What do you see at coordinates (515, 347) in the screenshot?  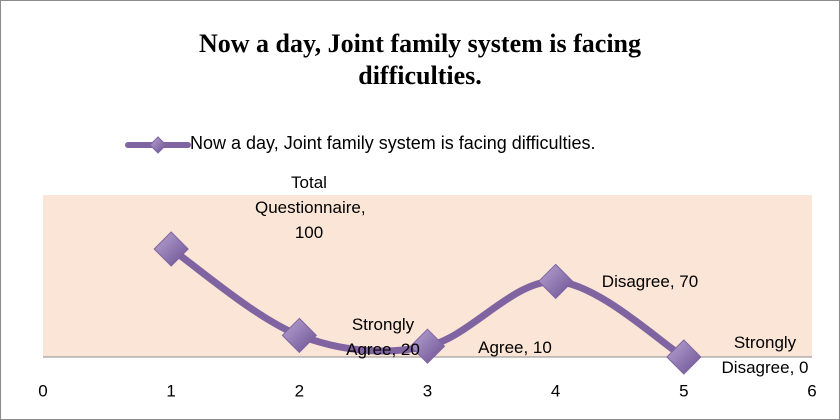 I see `data-label: Agree, 10` at bounding box center [515, 347].